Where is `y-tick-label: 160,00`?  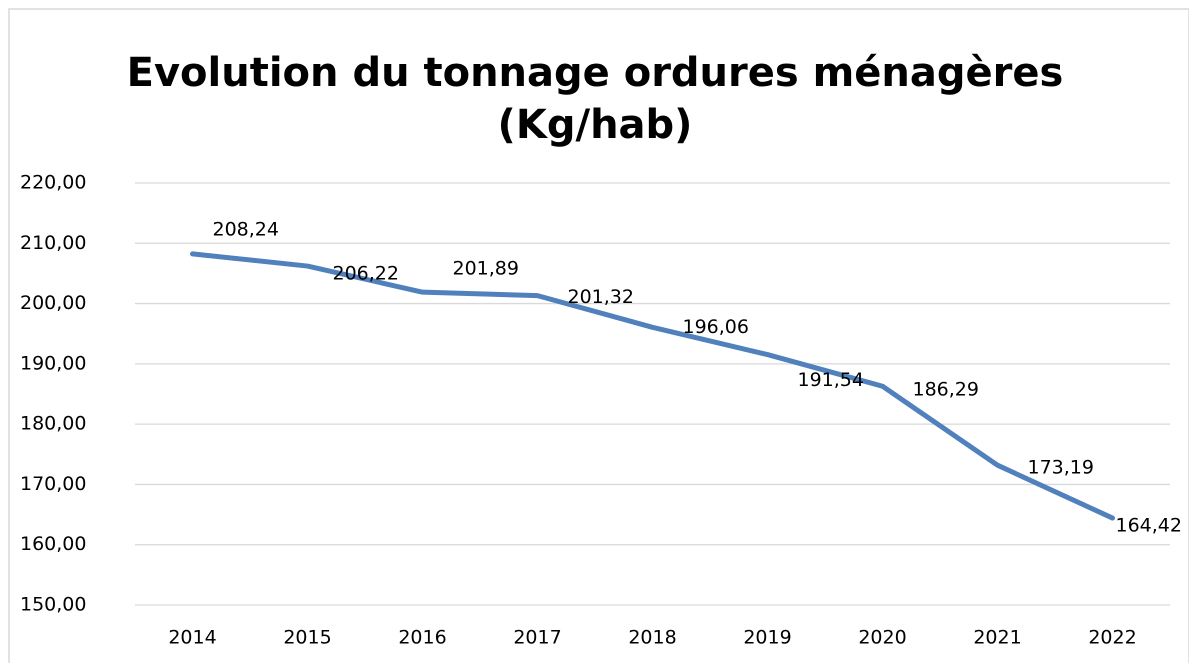 y-tick-label: 160,00 is located at coordinates (53, 544).